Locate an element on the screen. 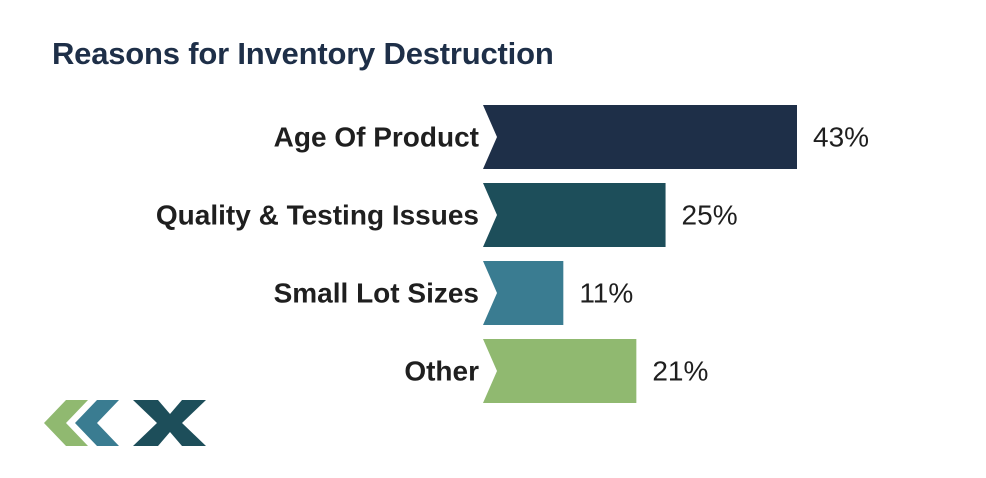 The height and width of the screenshot is (478, 986). ckx-chevron-logo-icon is located at coordinates (125, 423).